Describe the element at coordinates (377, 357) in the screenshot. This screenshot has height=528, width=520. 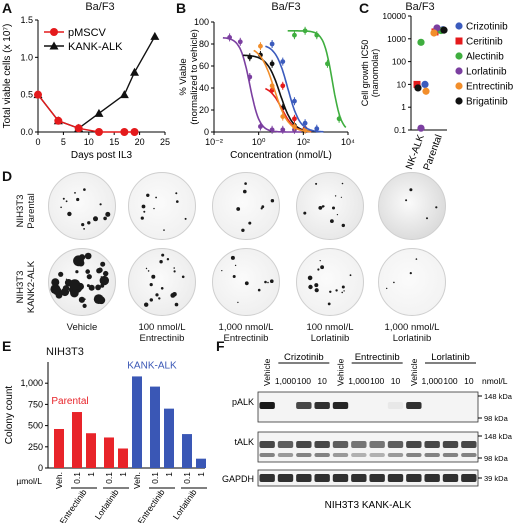
I see `group-header: Entrectinib` at that location.